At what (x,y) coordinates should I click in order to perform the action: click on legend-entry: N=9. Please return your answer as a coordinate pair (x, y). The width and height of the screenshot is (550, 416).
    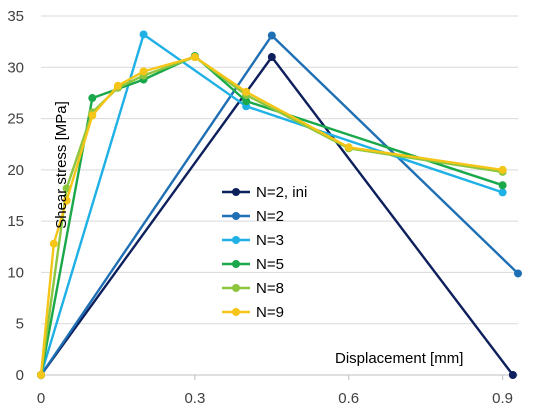
    Looking at the image, I should click on (253, 312).